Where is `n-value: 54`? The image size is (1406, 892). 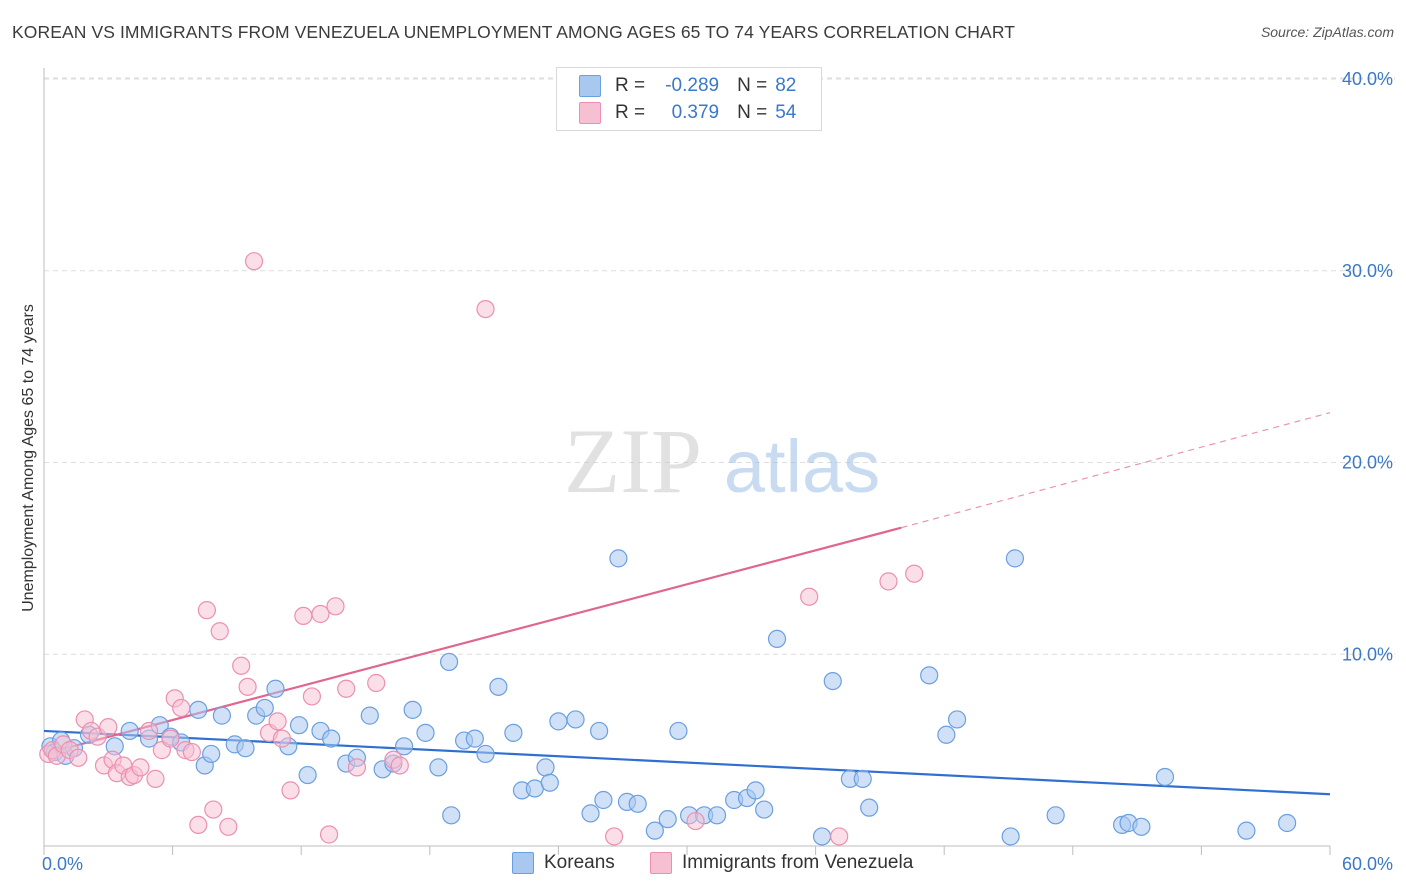 n-value: 54 is located at coordinates (786, 112).